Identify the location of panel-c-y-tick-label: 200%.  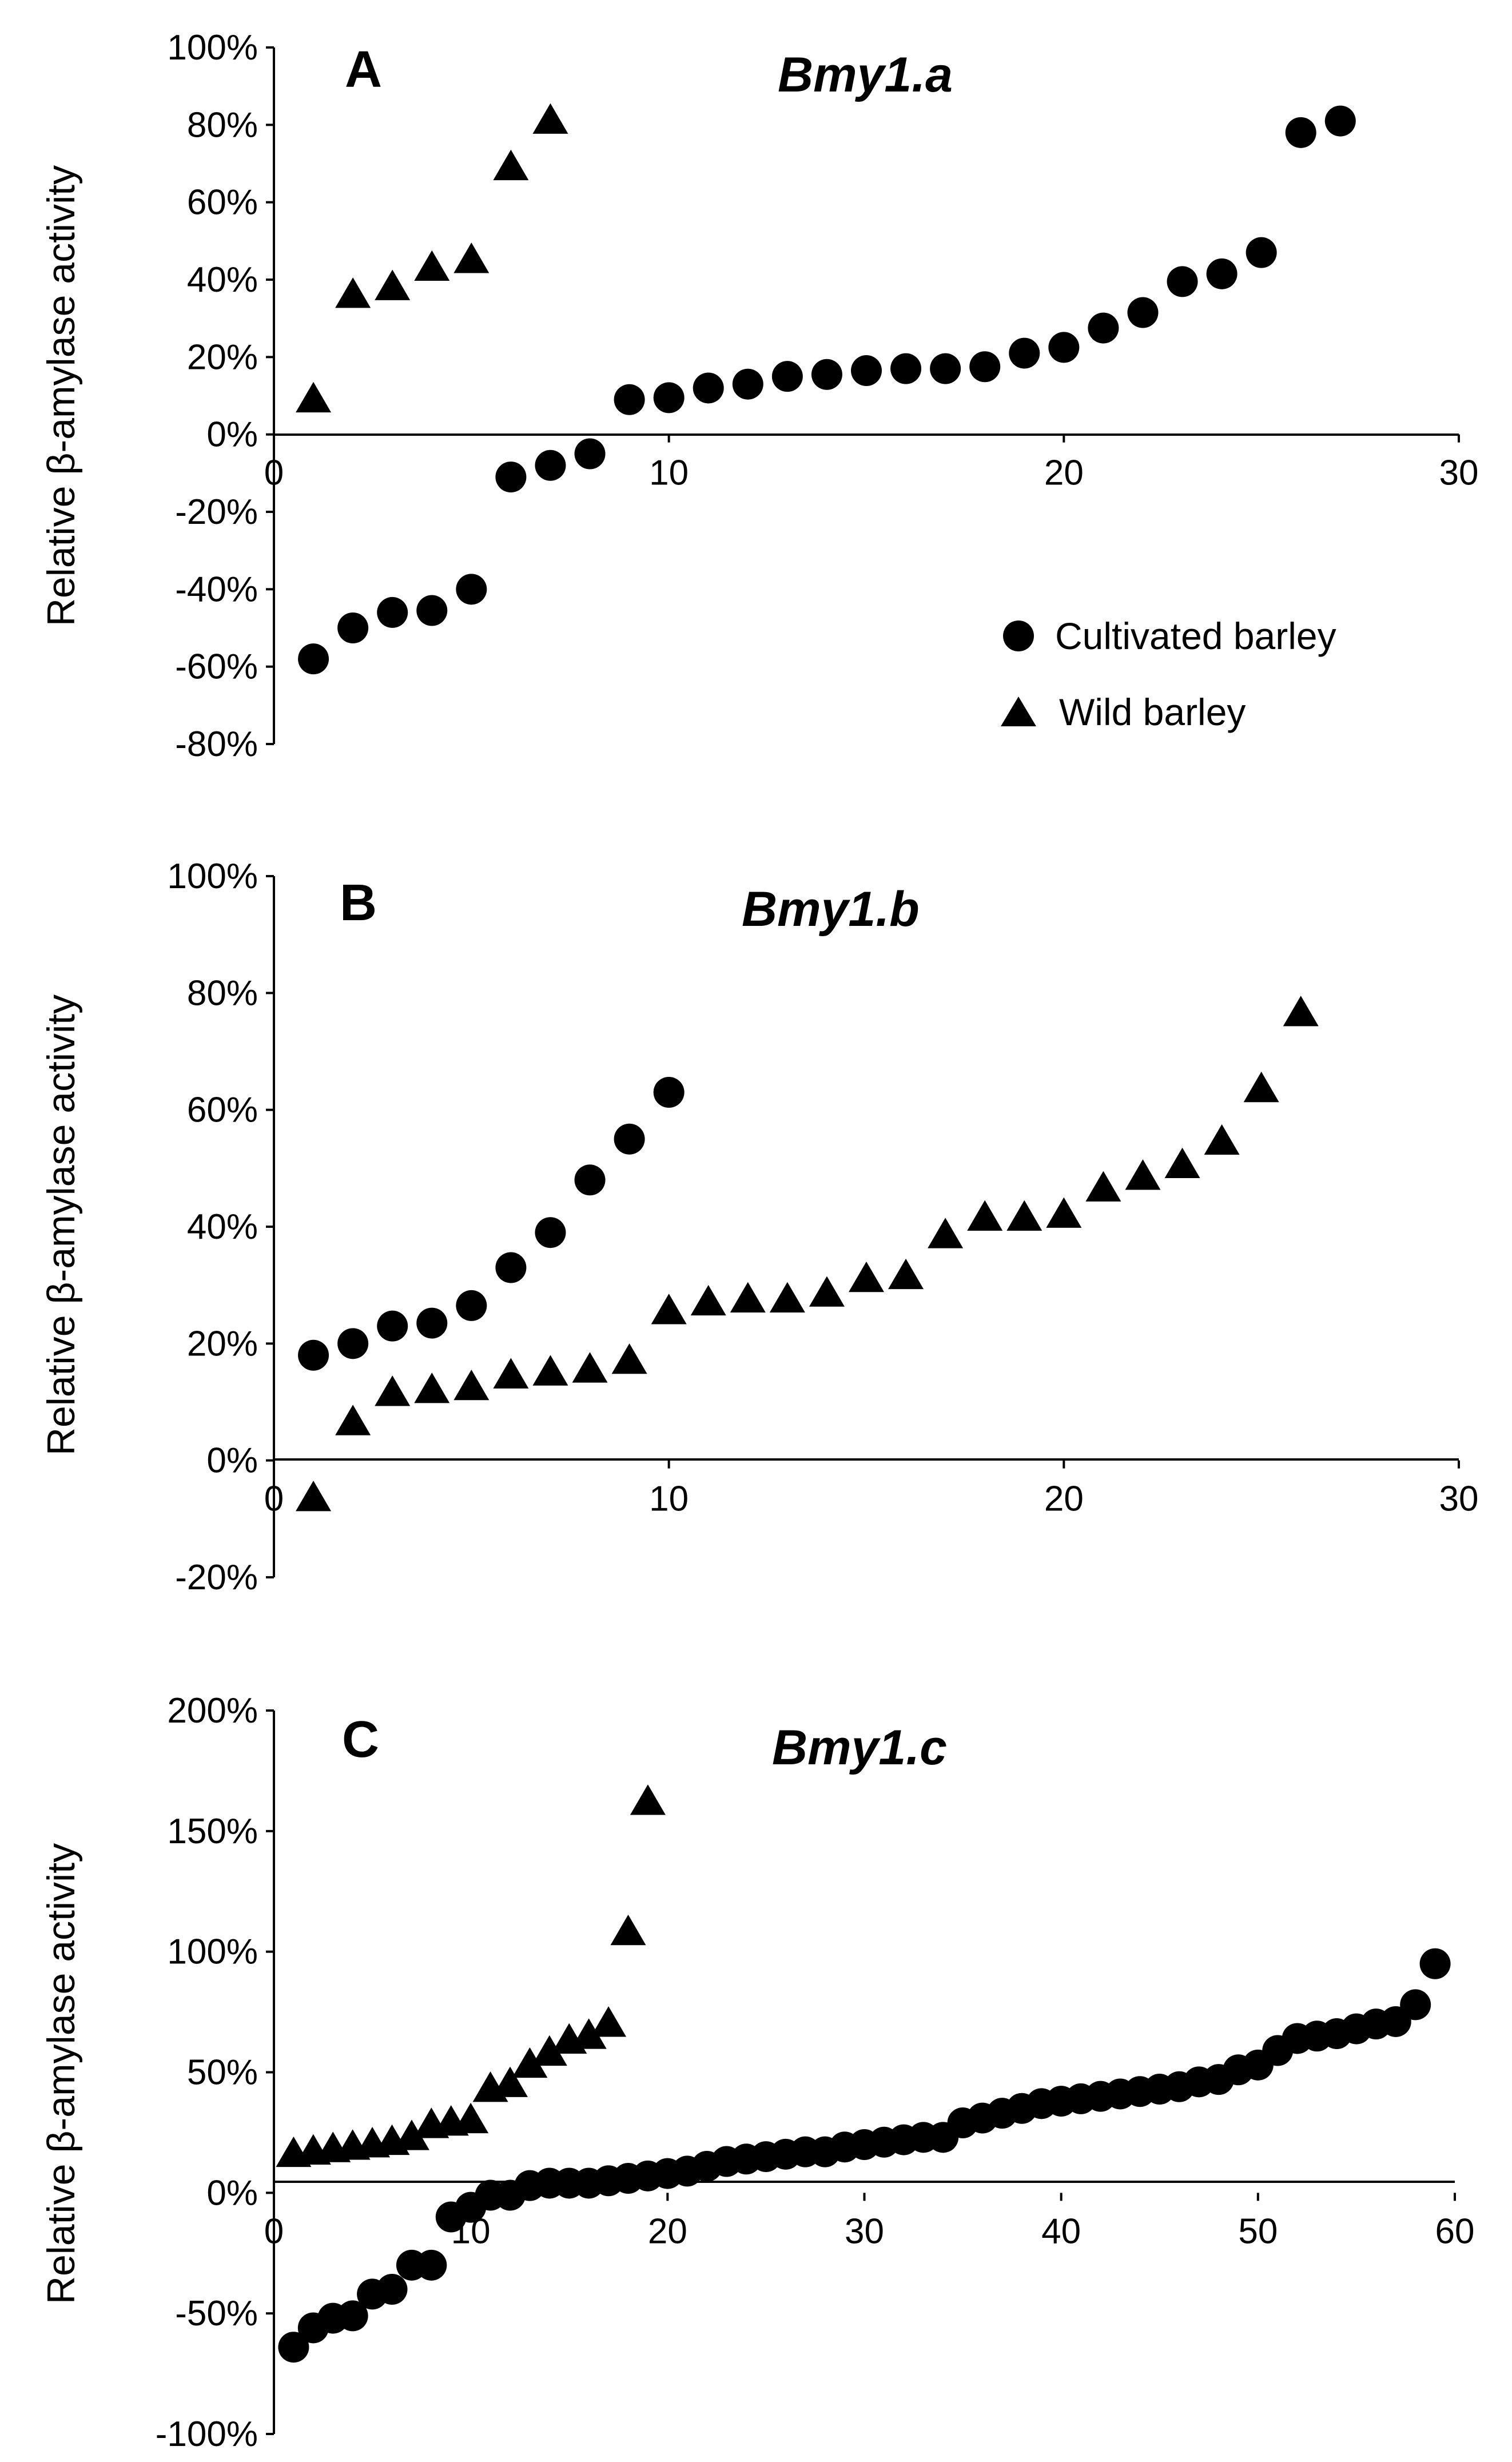
(212, 1711).